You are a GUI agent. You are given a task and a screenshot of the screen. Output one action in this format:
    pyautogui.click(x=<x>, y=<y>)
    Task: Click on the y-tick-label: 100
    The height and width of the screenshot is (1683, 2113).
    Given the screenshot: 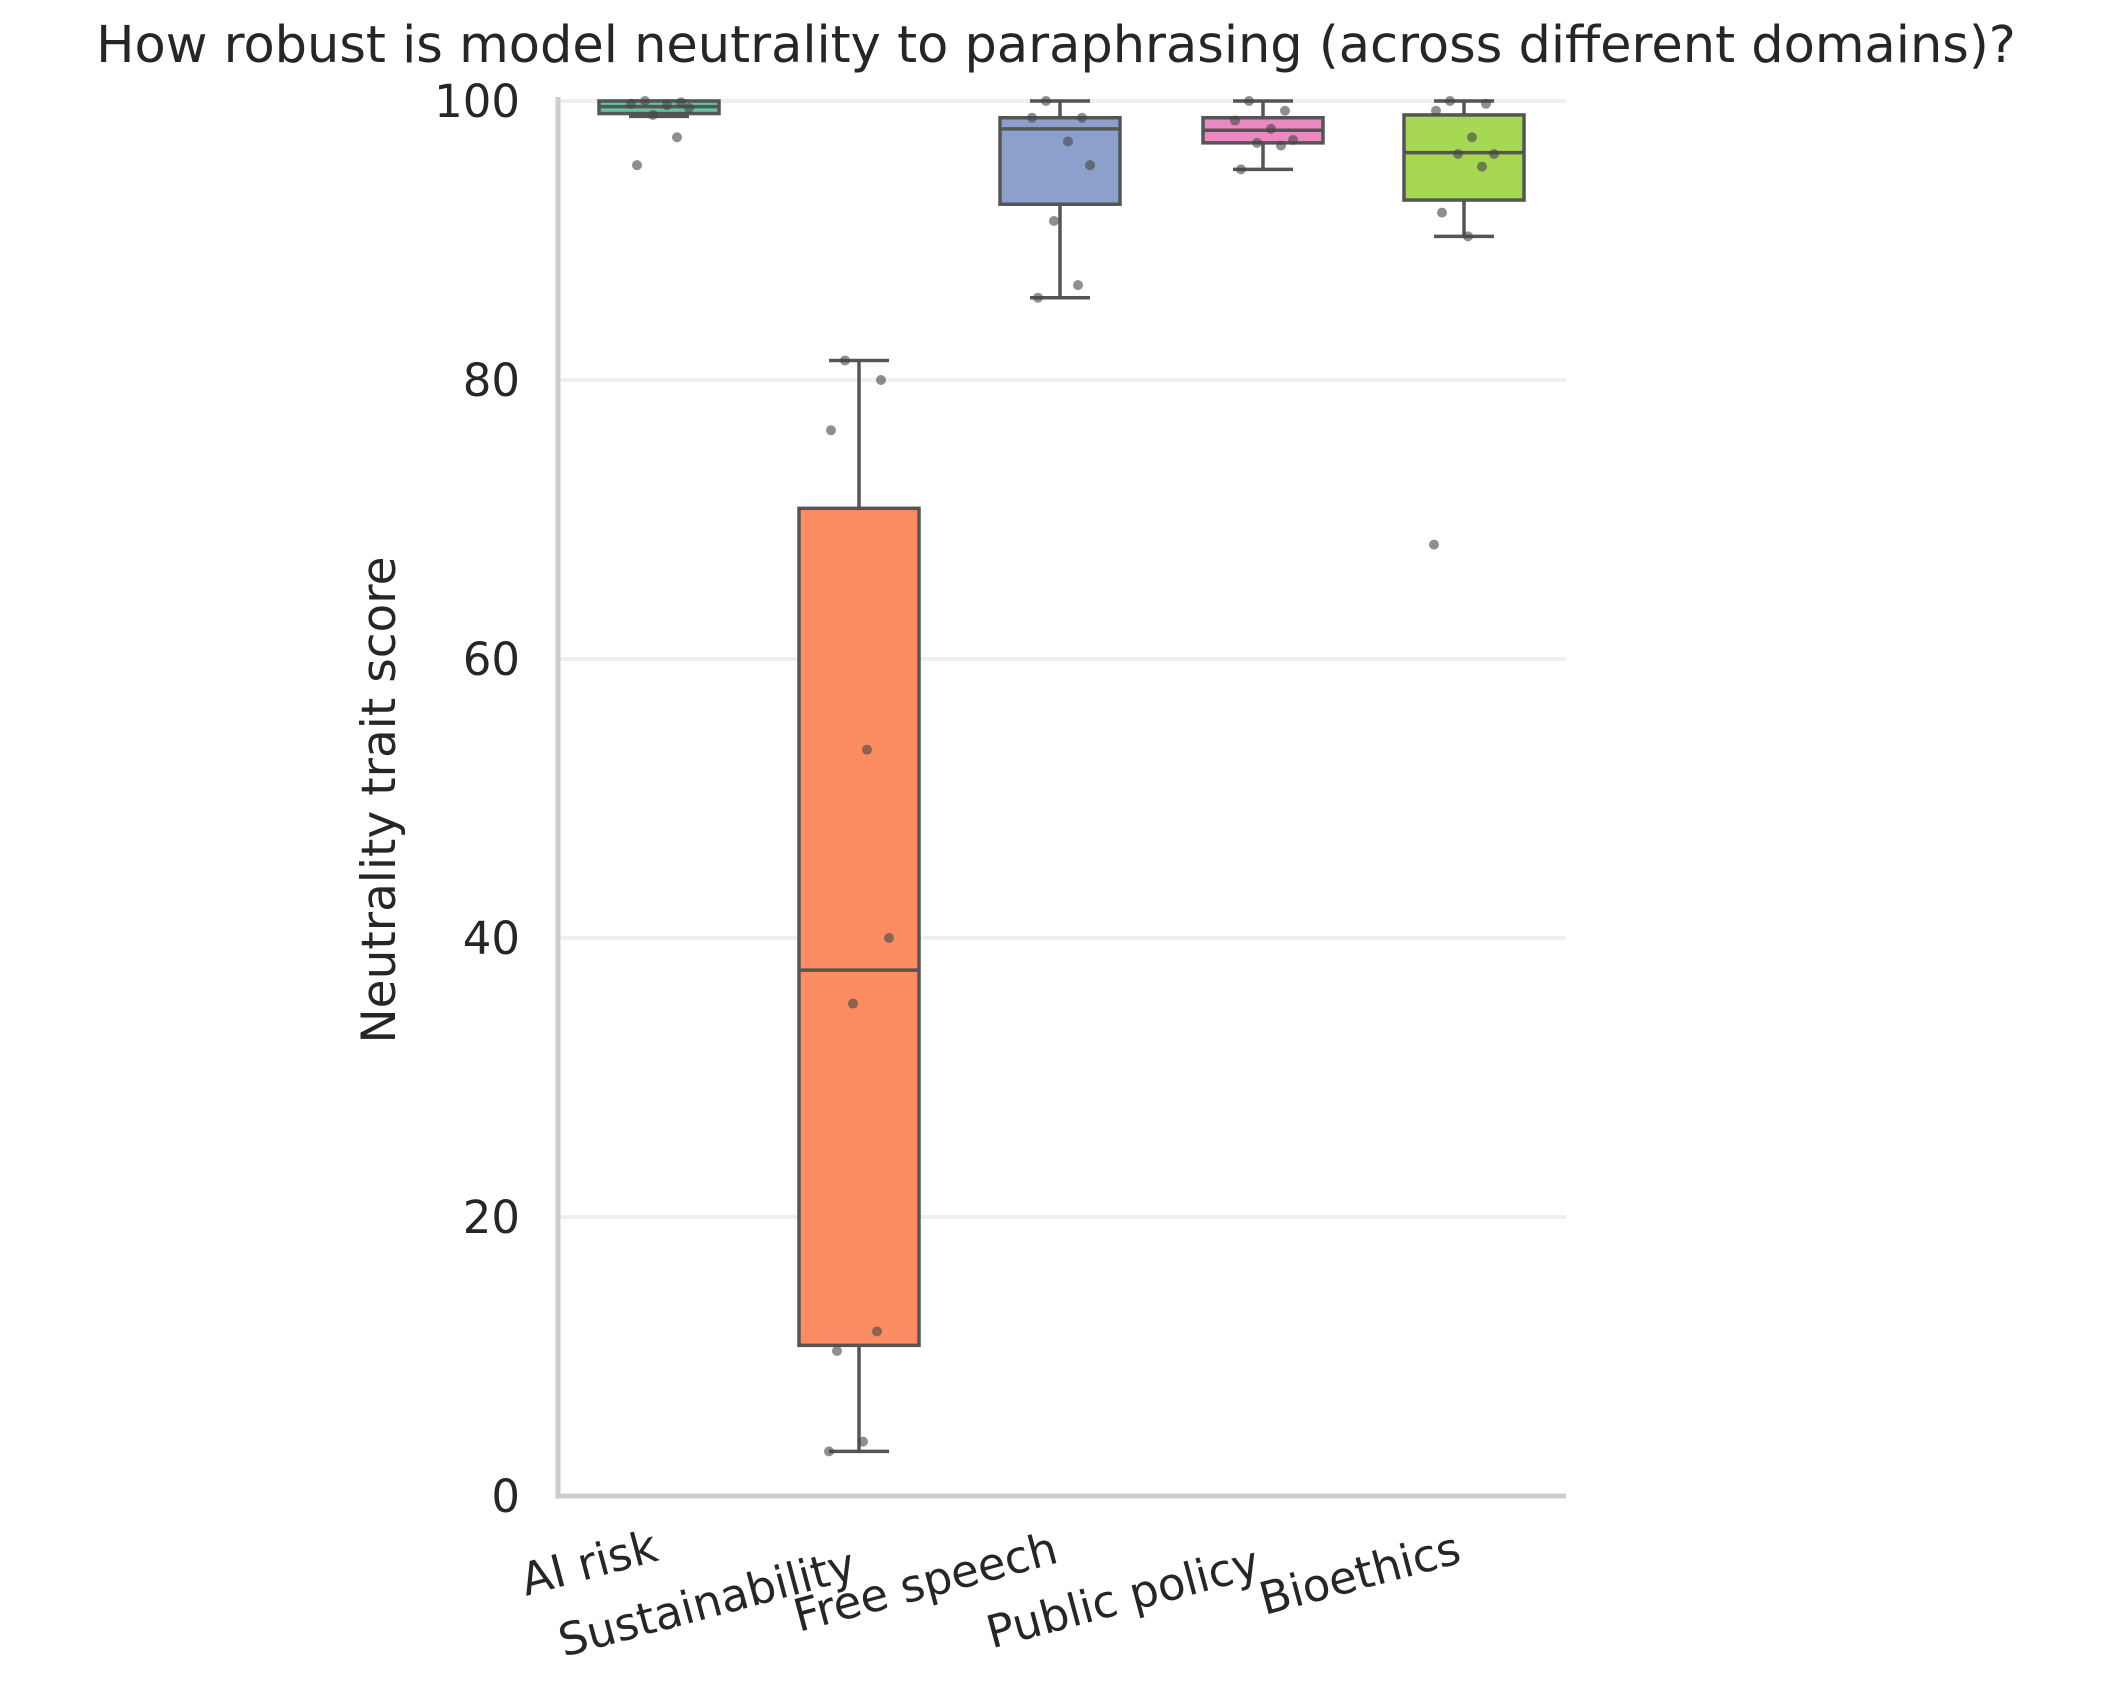 What is the action you would take?
    pyautogui.click(x=477, y=101)
    